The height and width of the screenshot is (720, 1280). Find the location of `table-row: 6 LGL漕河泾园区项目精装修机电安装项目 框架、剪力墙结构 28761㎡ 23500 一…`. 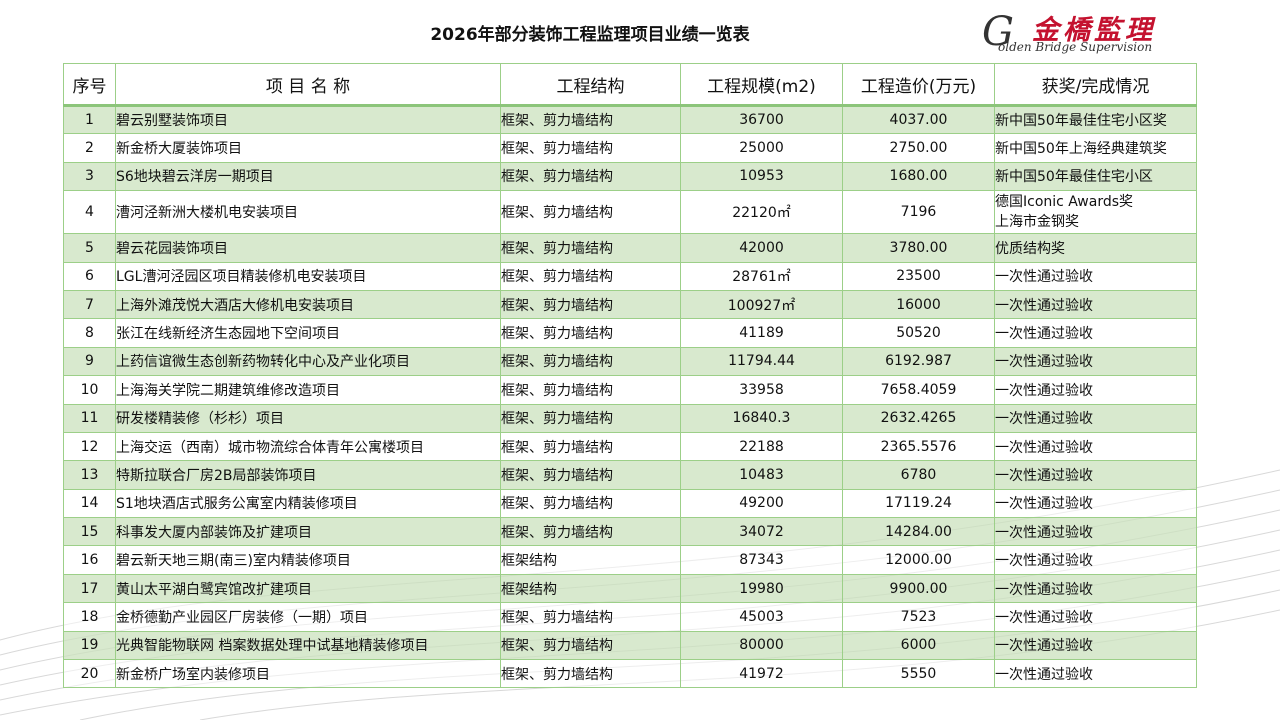

table-row: 6 LGL漕河泾园区项目精装修机电安装项目 框架、剪力墙结构 28761㎡ 23500 一… is located at coordinates (630, 276).